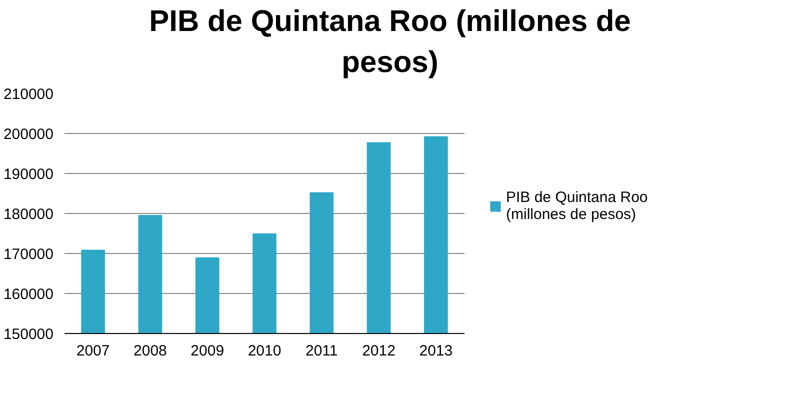 This screenshot has height=416, width=794. I want to click on y-tick-label: 150000, so click(28, 334).